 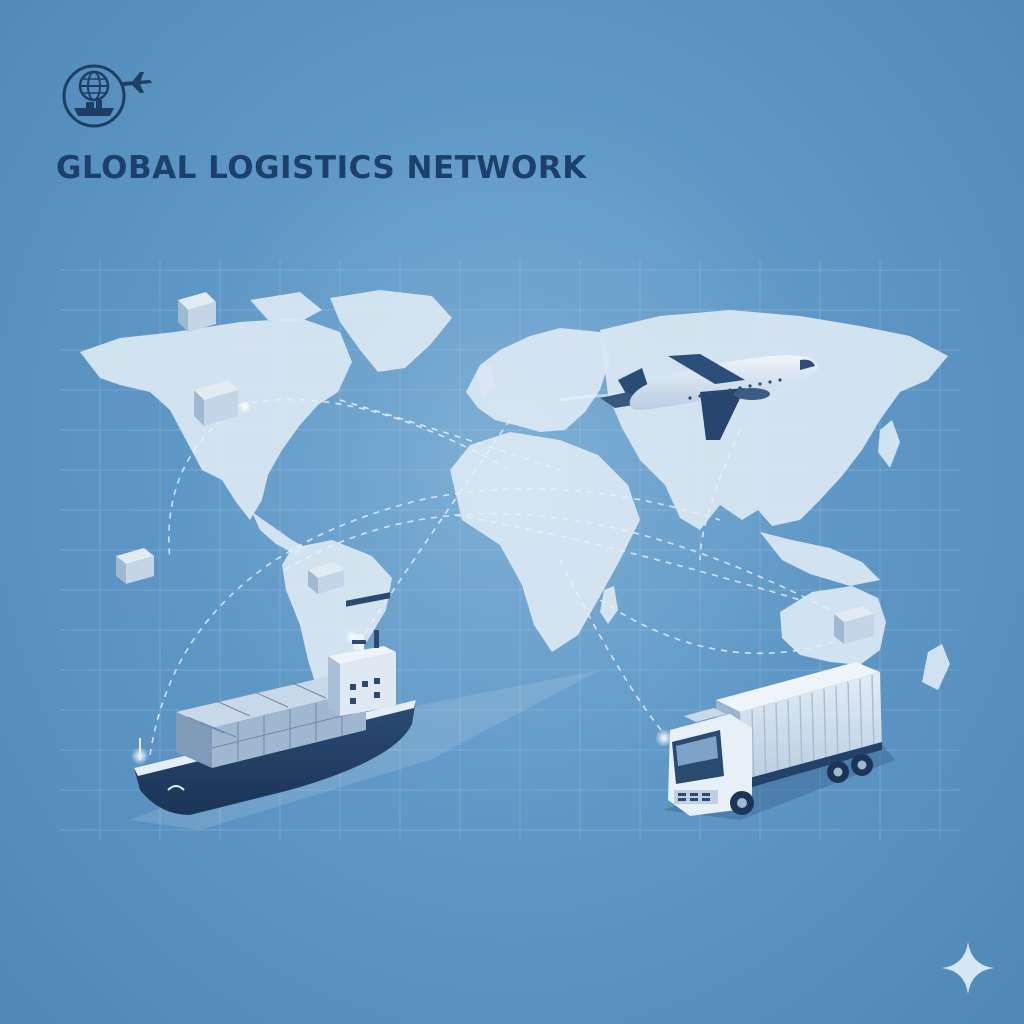 What do you see at coordinates (485, 380) in the screenshot?
I see `british-isles` at bounding box center [485, 380].